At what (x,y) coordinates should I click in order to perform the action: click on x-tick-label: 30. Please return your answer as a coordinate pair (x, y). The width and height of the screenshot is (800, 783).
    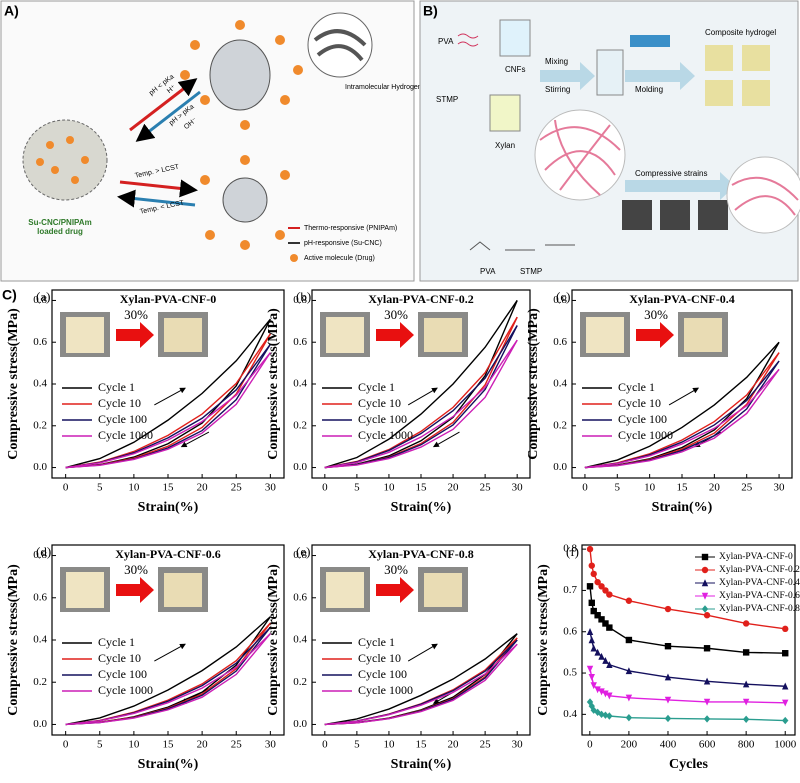
    Looking at the image, I should click on (271, 488).